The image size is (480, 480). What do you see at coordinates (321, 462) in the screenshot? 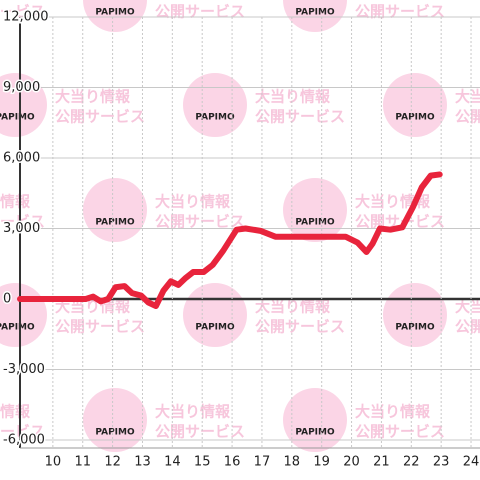
I see `x-tick-label: 19` at bounding box center [321, 462].